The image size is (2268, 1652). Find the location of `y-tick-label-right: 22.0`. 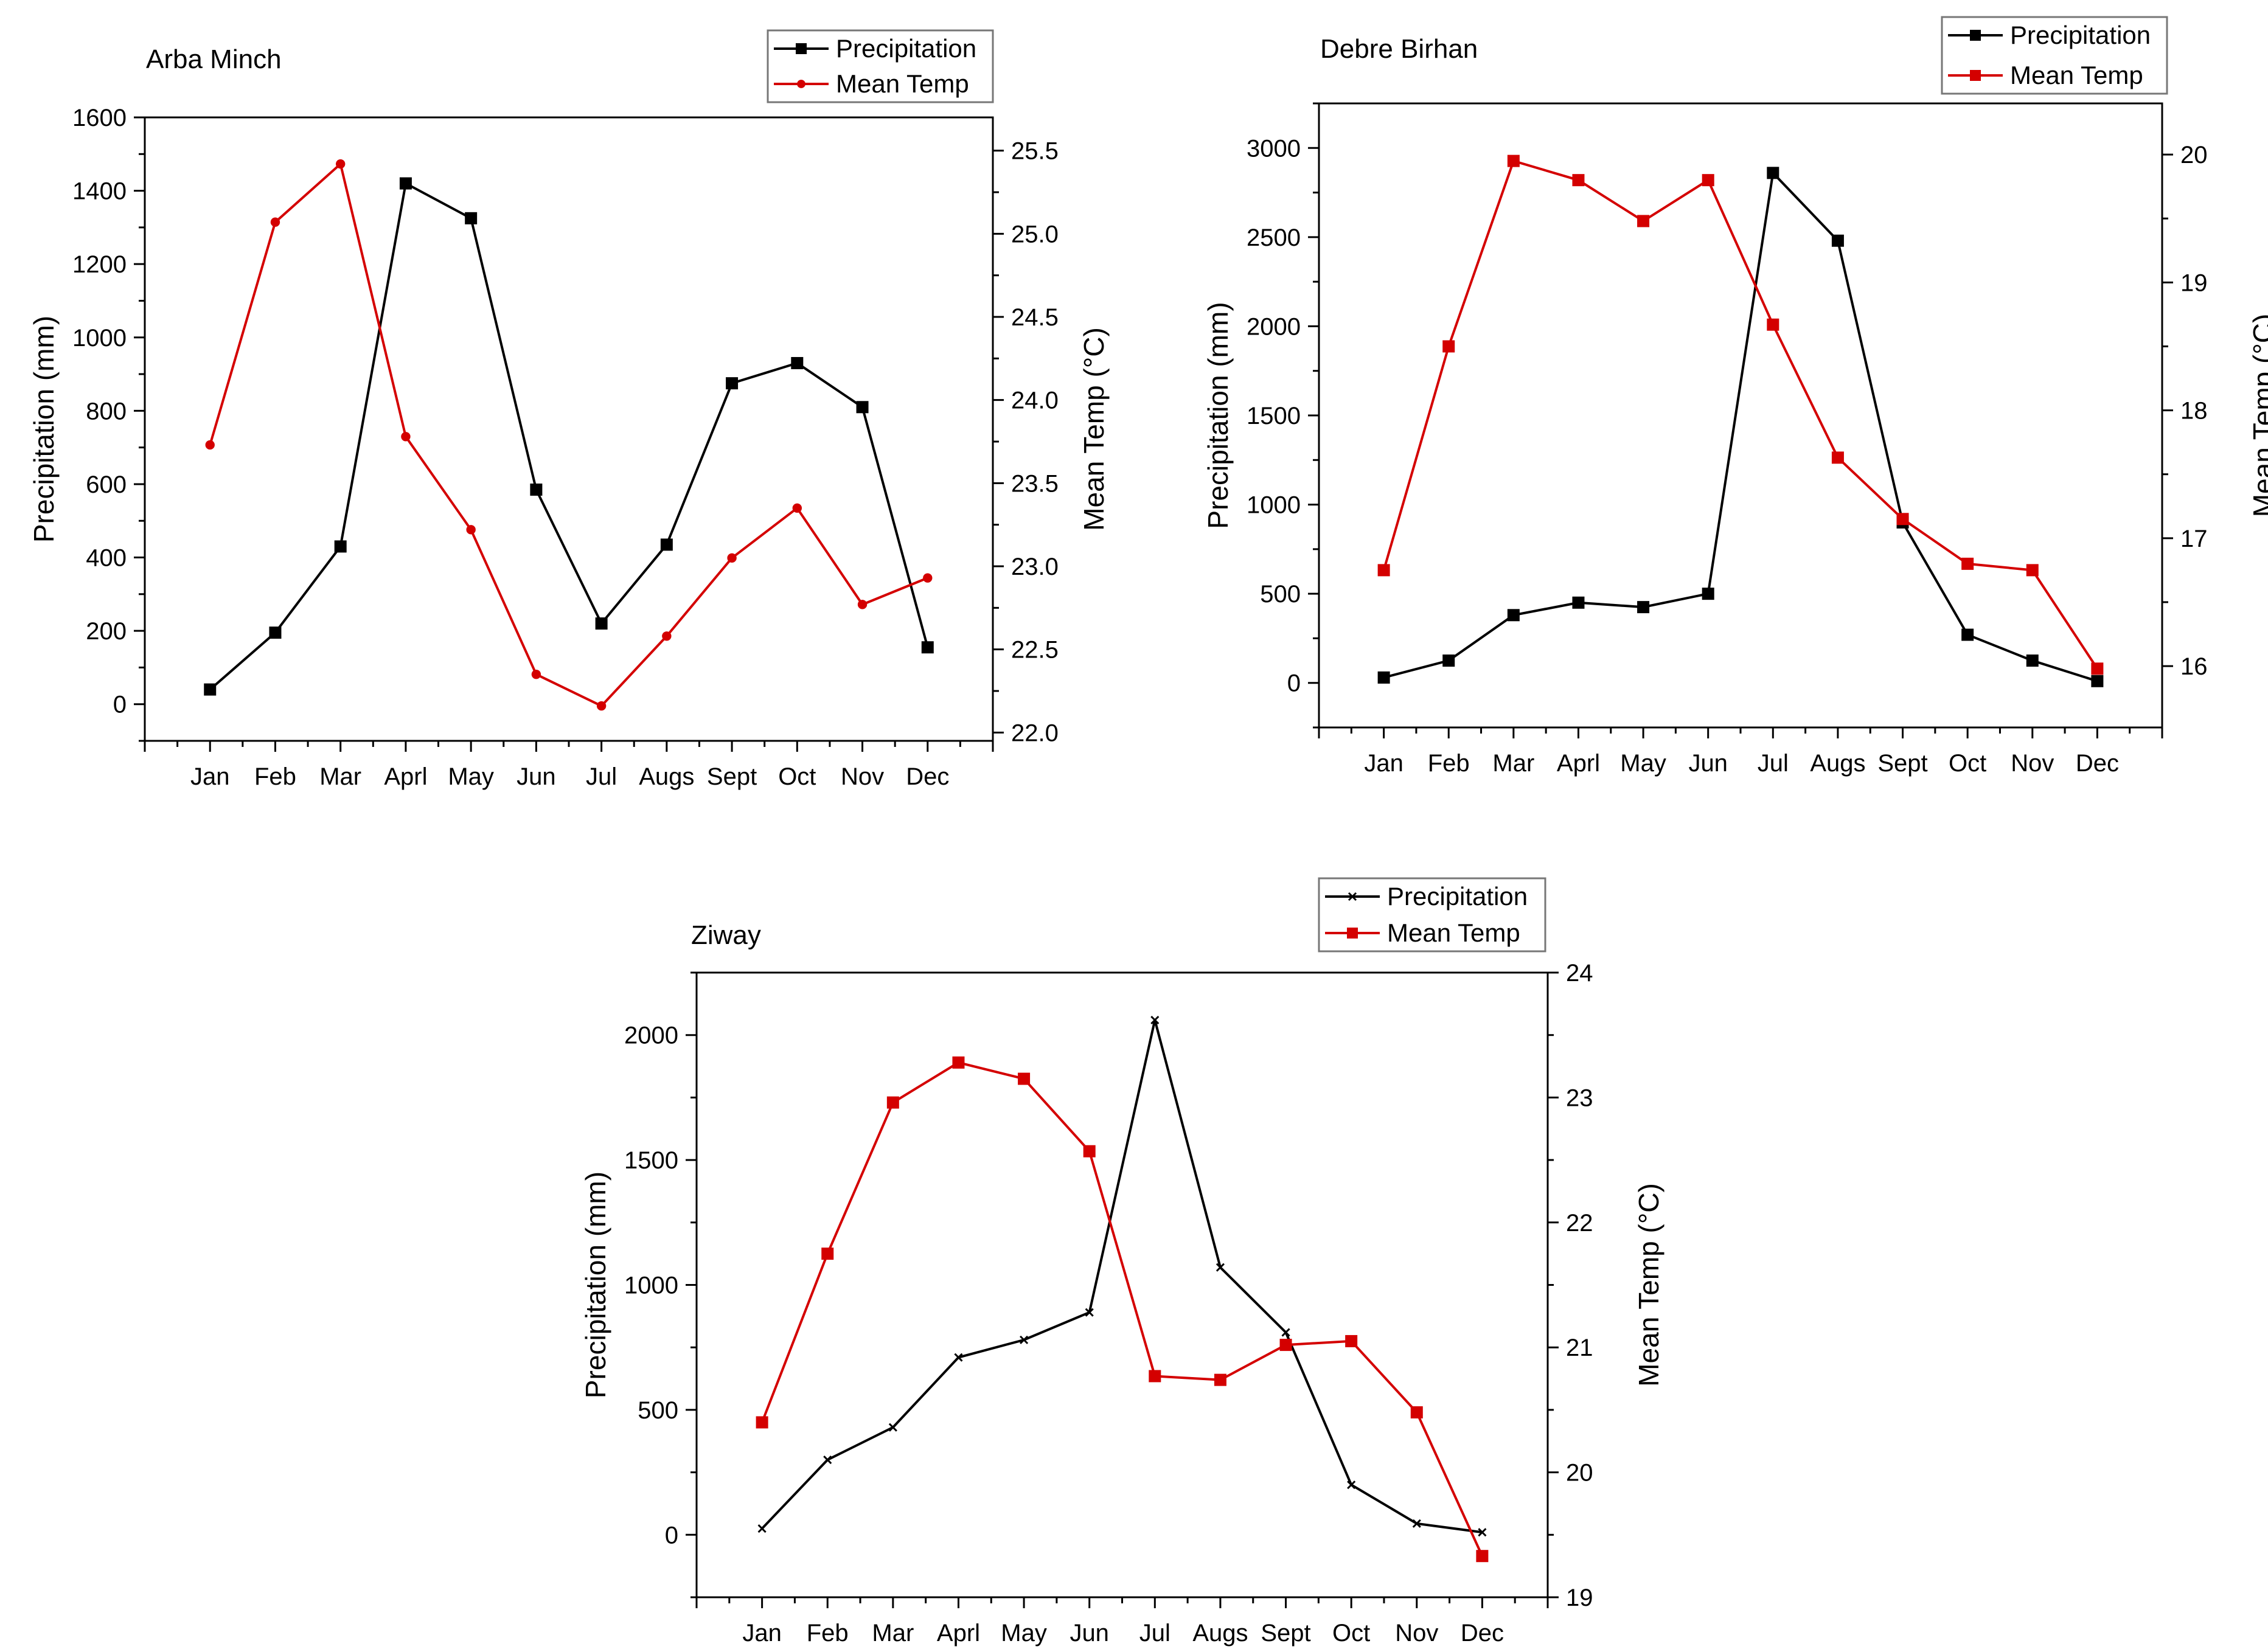

y-tick-label-right: 22.0 is located at coordinates (1035, 733).